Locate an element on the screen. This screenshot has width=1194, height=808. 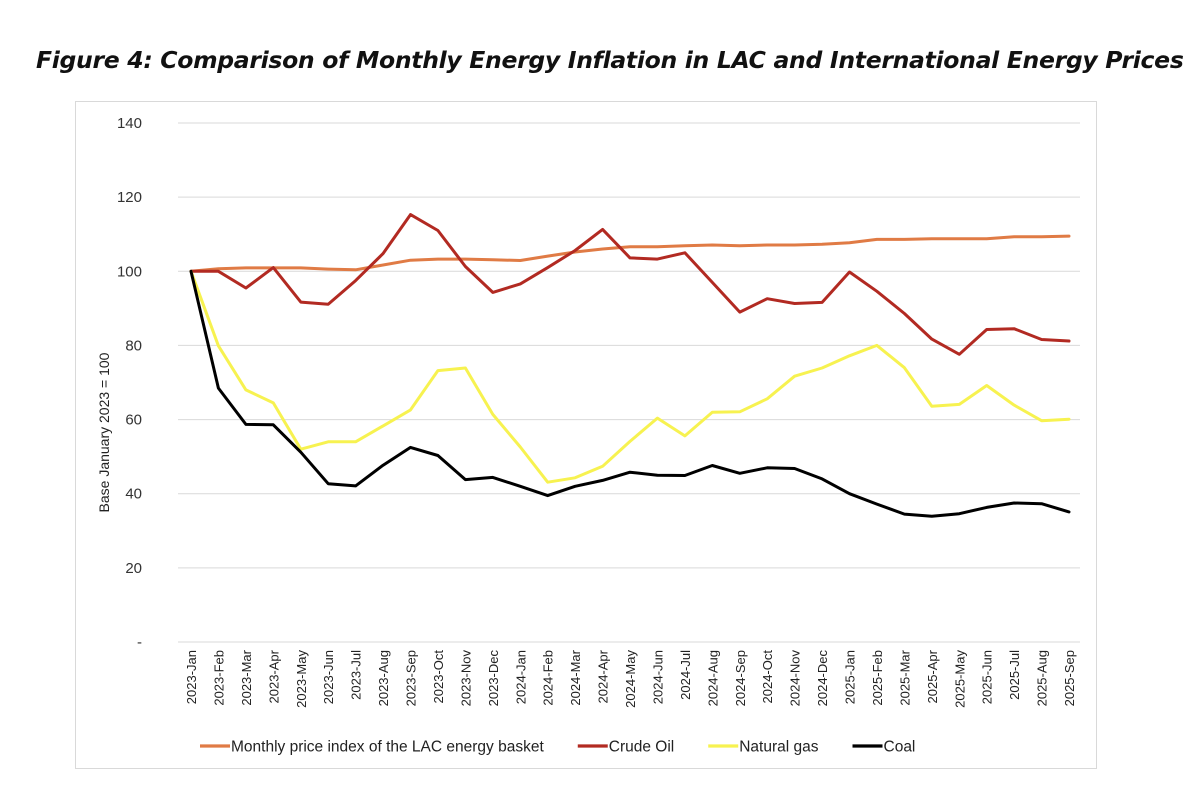
y-tick-label: 140 is located at coordinates (129, 123).